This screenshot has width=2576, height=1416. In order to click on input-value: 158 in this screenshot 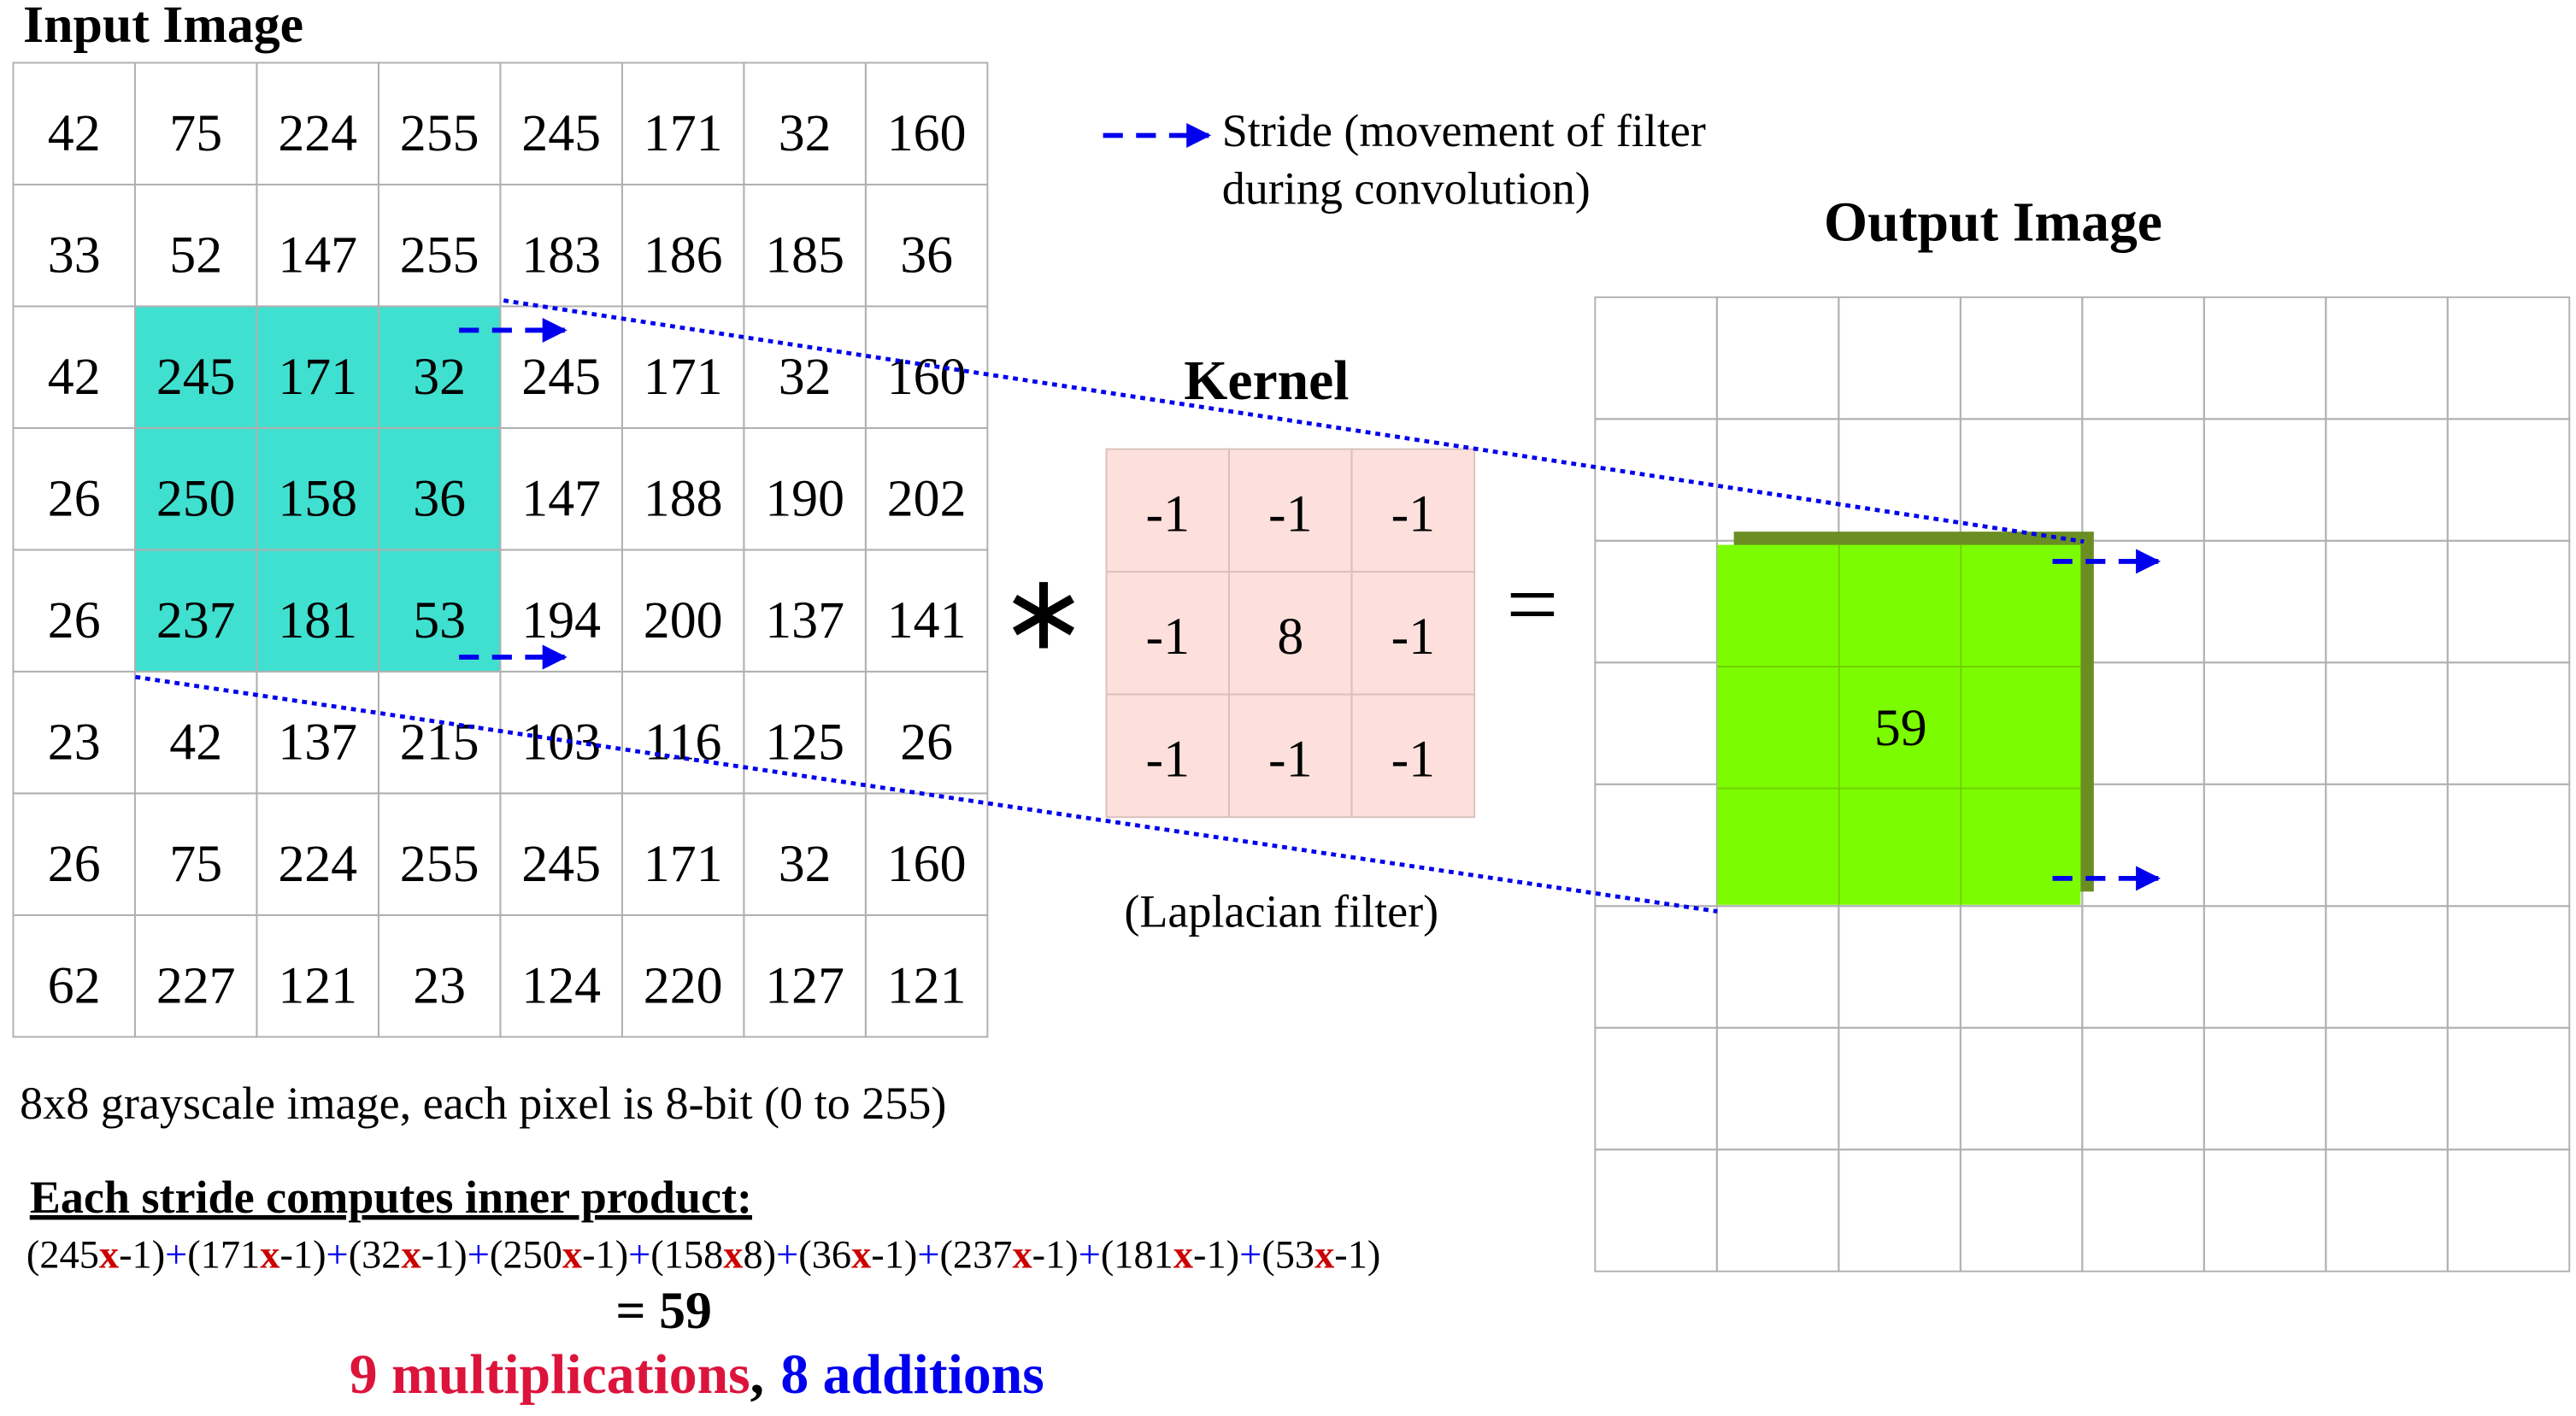, I will do `click(317, 498)`.